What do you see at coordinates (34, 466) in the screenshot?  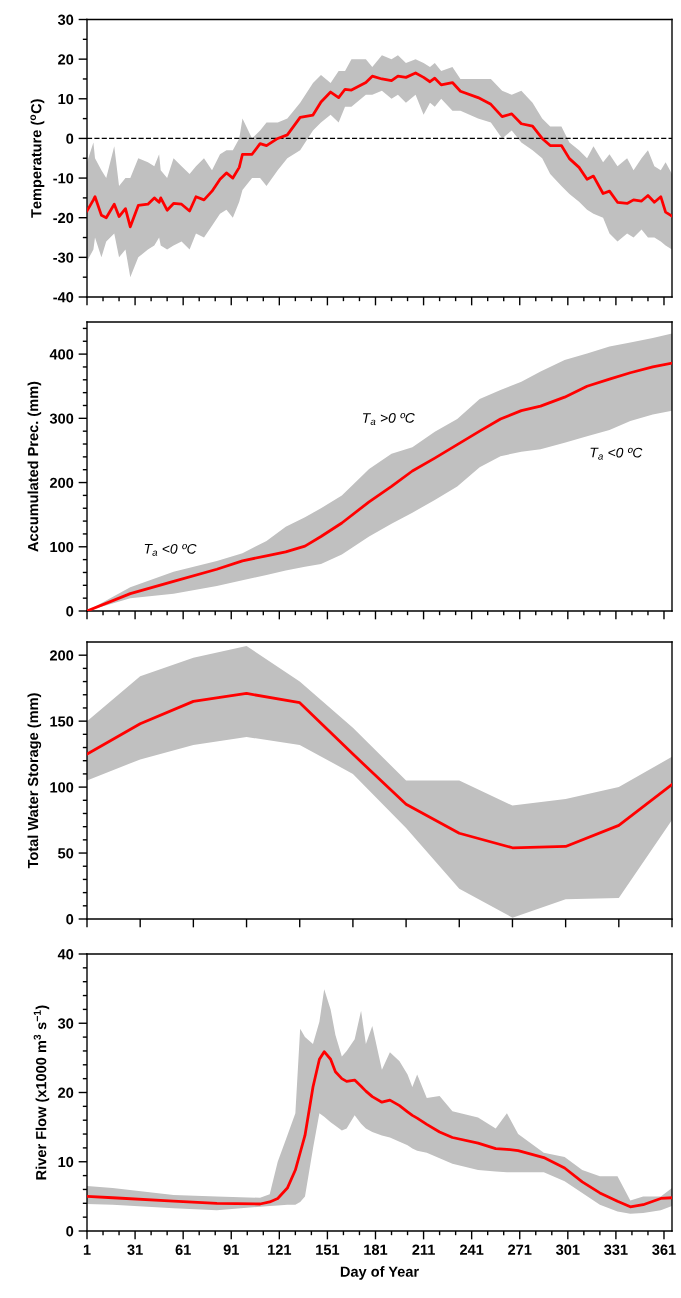 I see `y-axis-title: Accumulated Prec. (mm)` at bounding box center [34, 466].